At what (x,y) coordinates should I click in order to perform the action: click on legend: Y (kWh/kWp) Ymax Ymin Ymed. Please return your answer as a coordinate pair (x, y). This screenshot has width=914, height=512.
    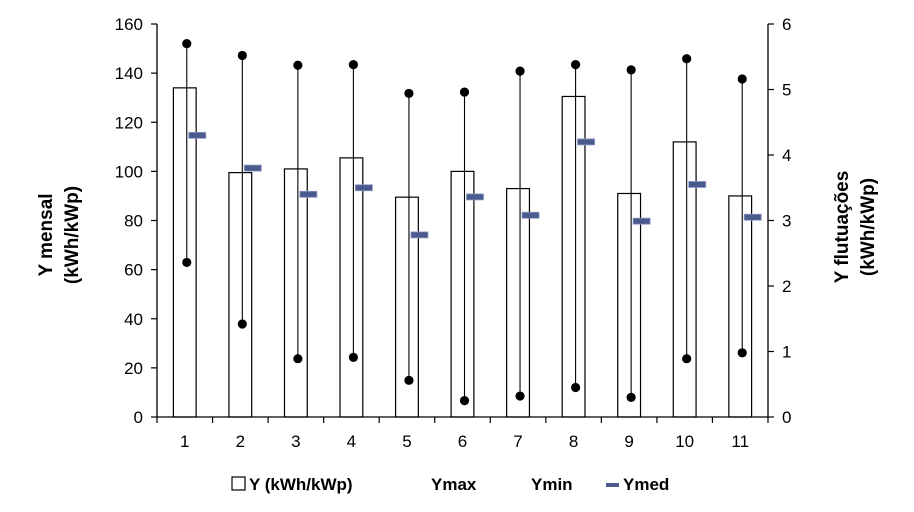
    Looking at the image, I should click on (450, 484).